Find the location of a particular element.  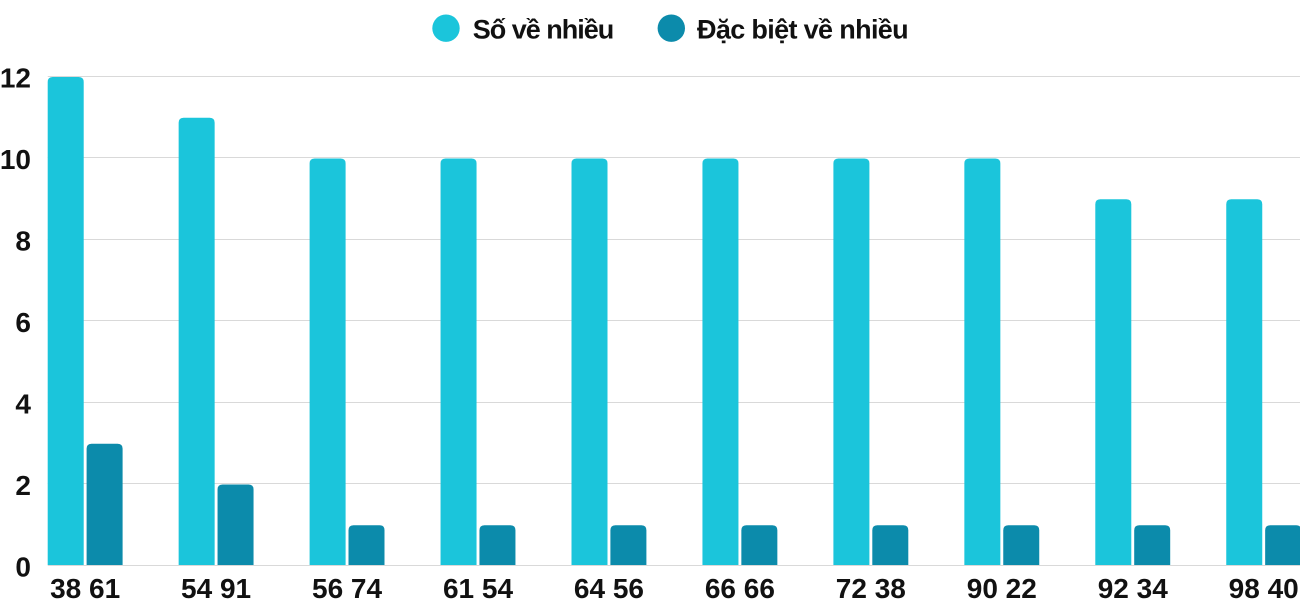

svg-text: 92 34 is located at coordinates (1133, 586).